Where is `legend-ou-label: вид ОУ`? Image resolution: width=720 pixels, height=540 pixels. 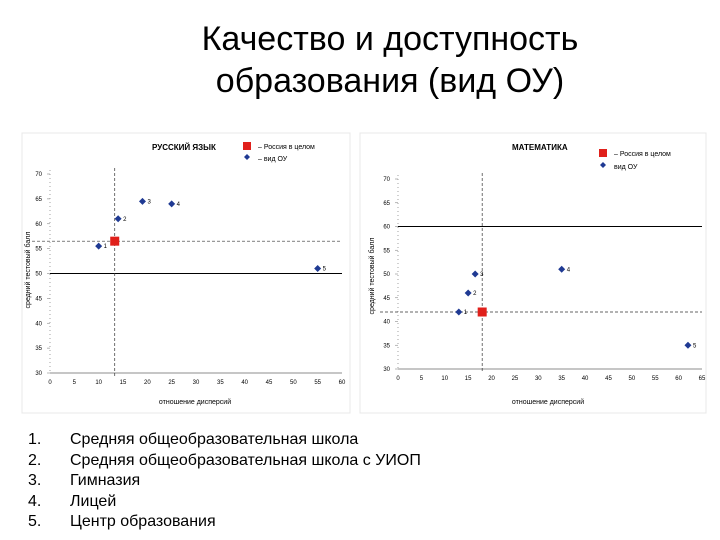 legend-ou-label: вид ОУ is located at coordinates (626, 167).